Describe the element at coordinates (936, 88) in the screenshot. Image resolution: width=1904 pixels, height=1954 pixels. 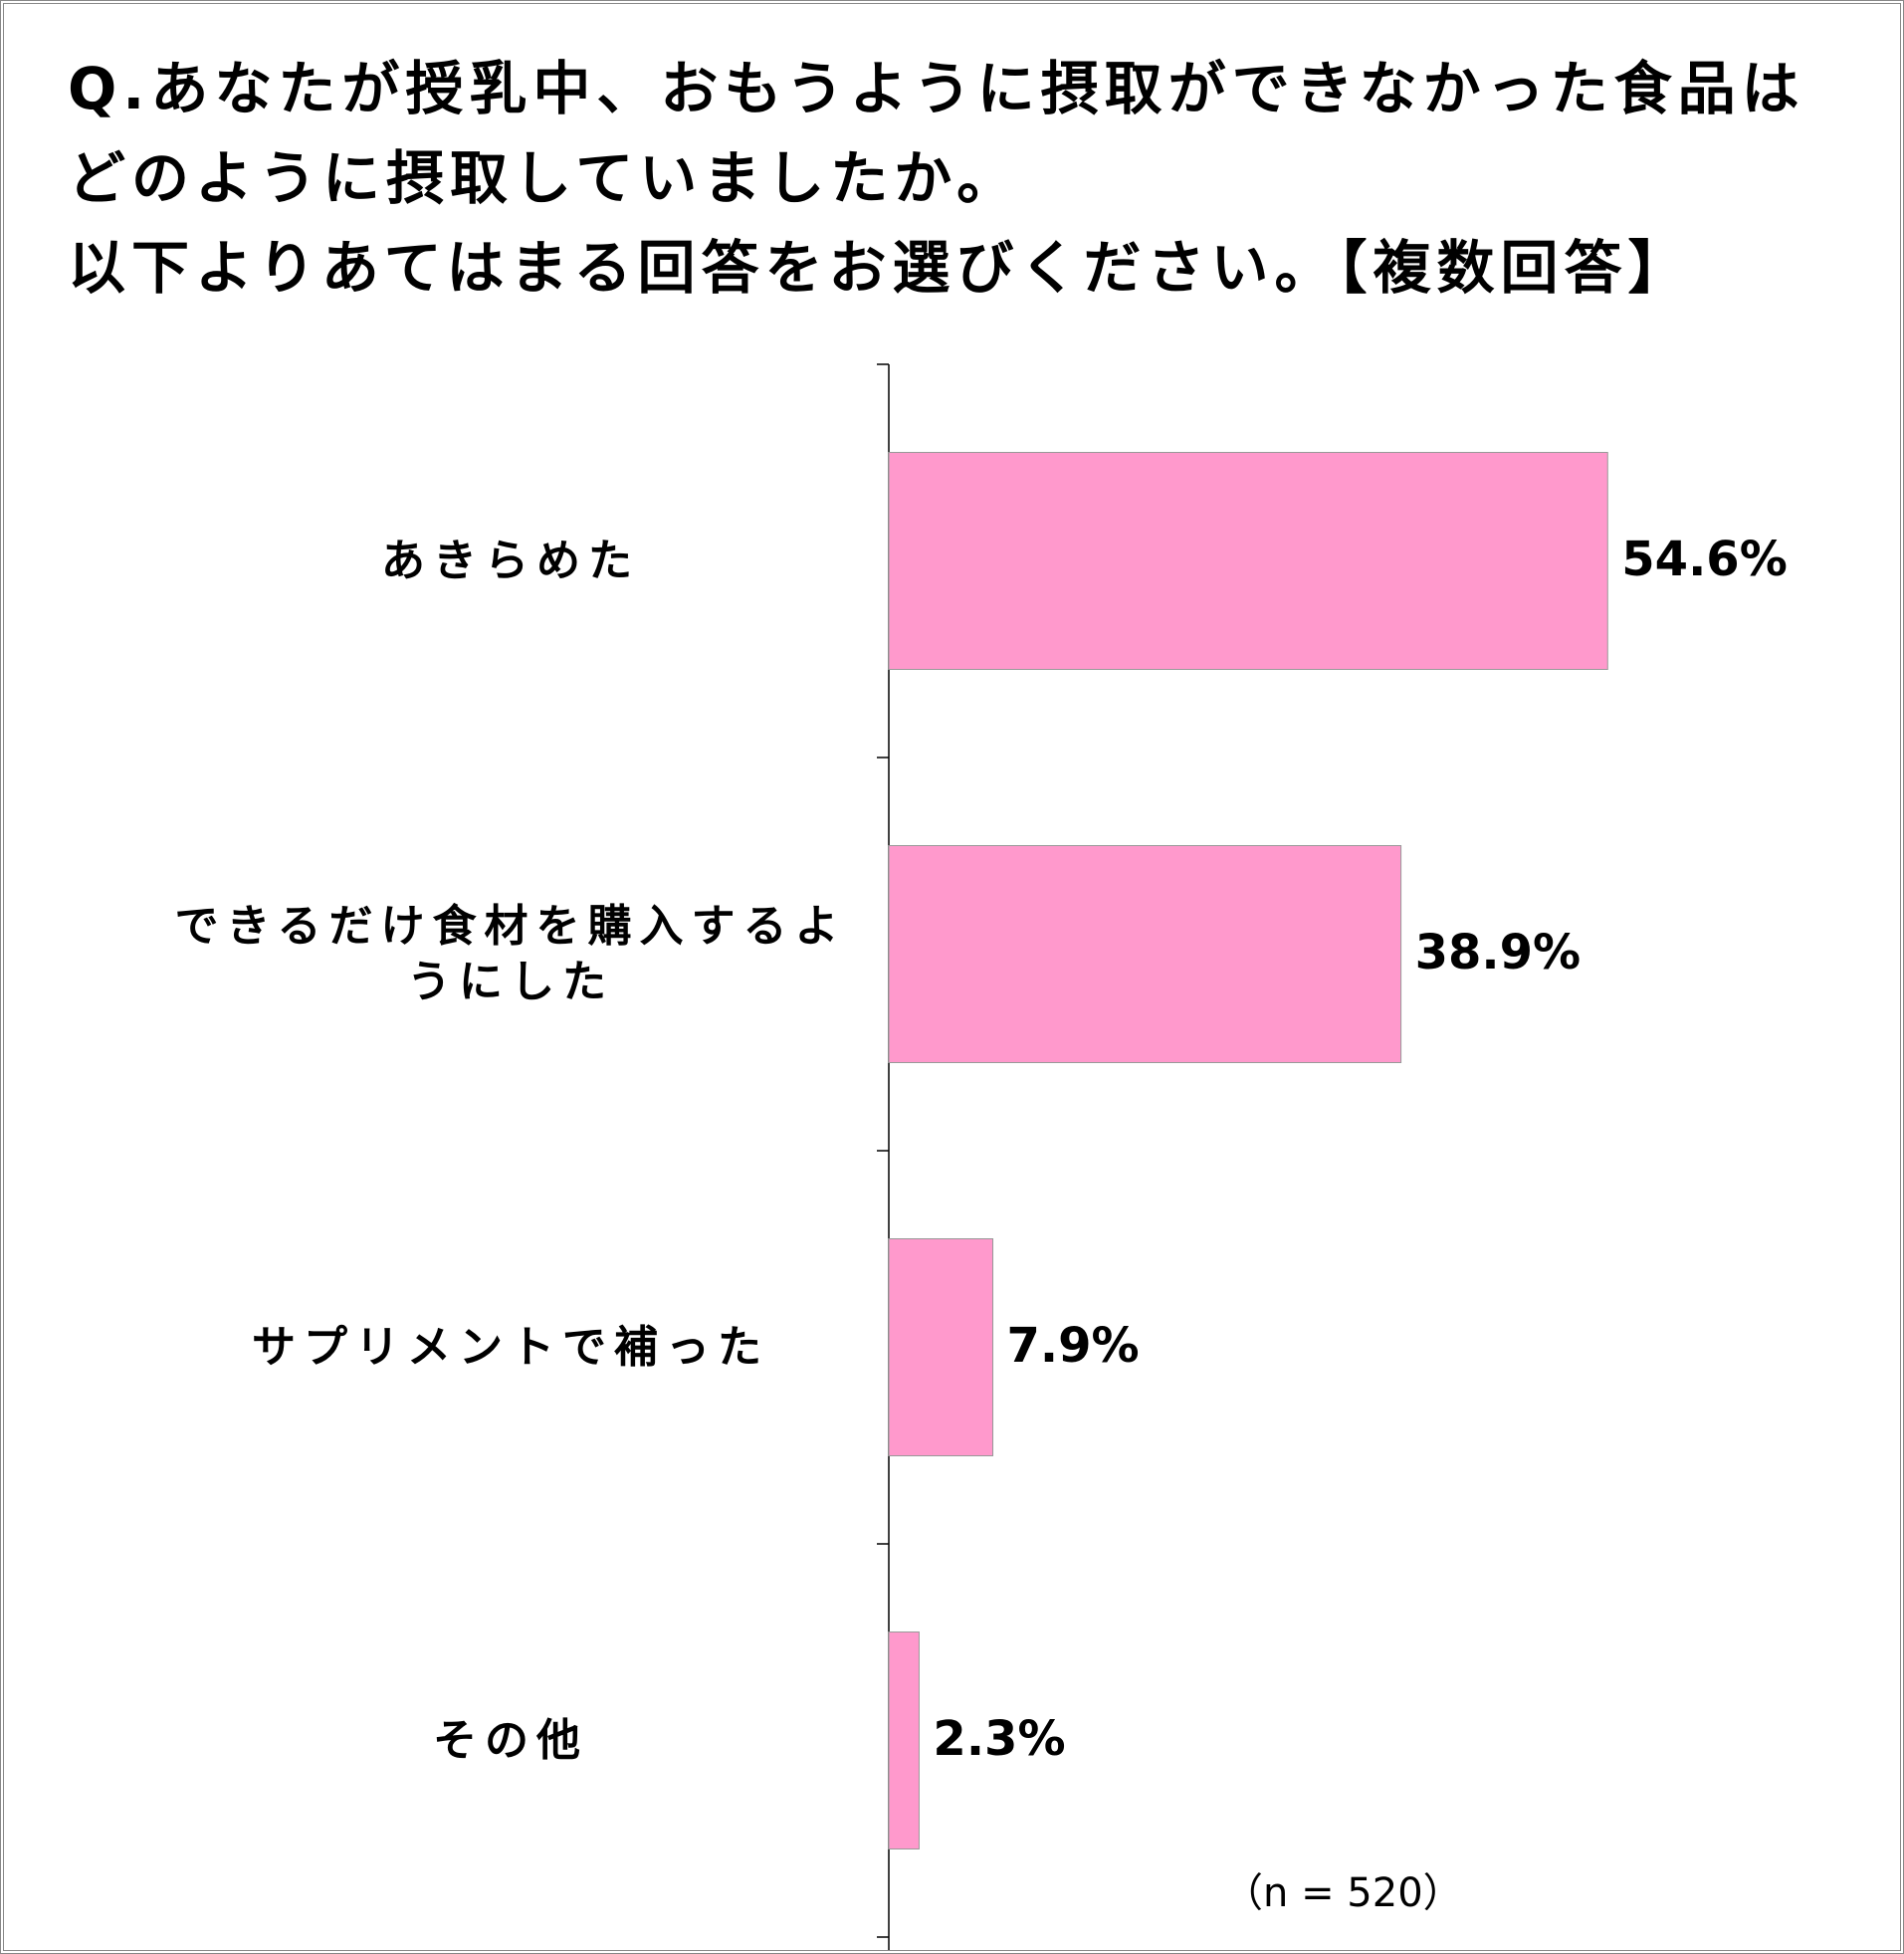
I see `chart-title: Q.あなたが授乳中、おもうように摂取ができなかった食品は` at that location.